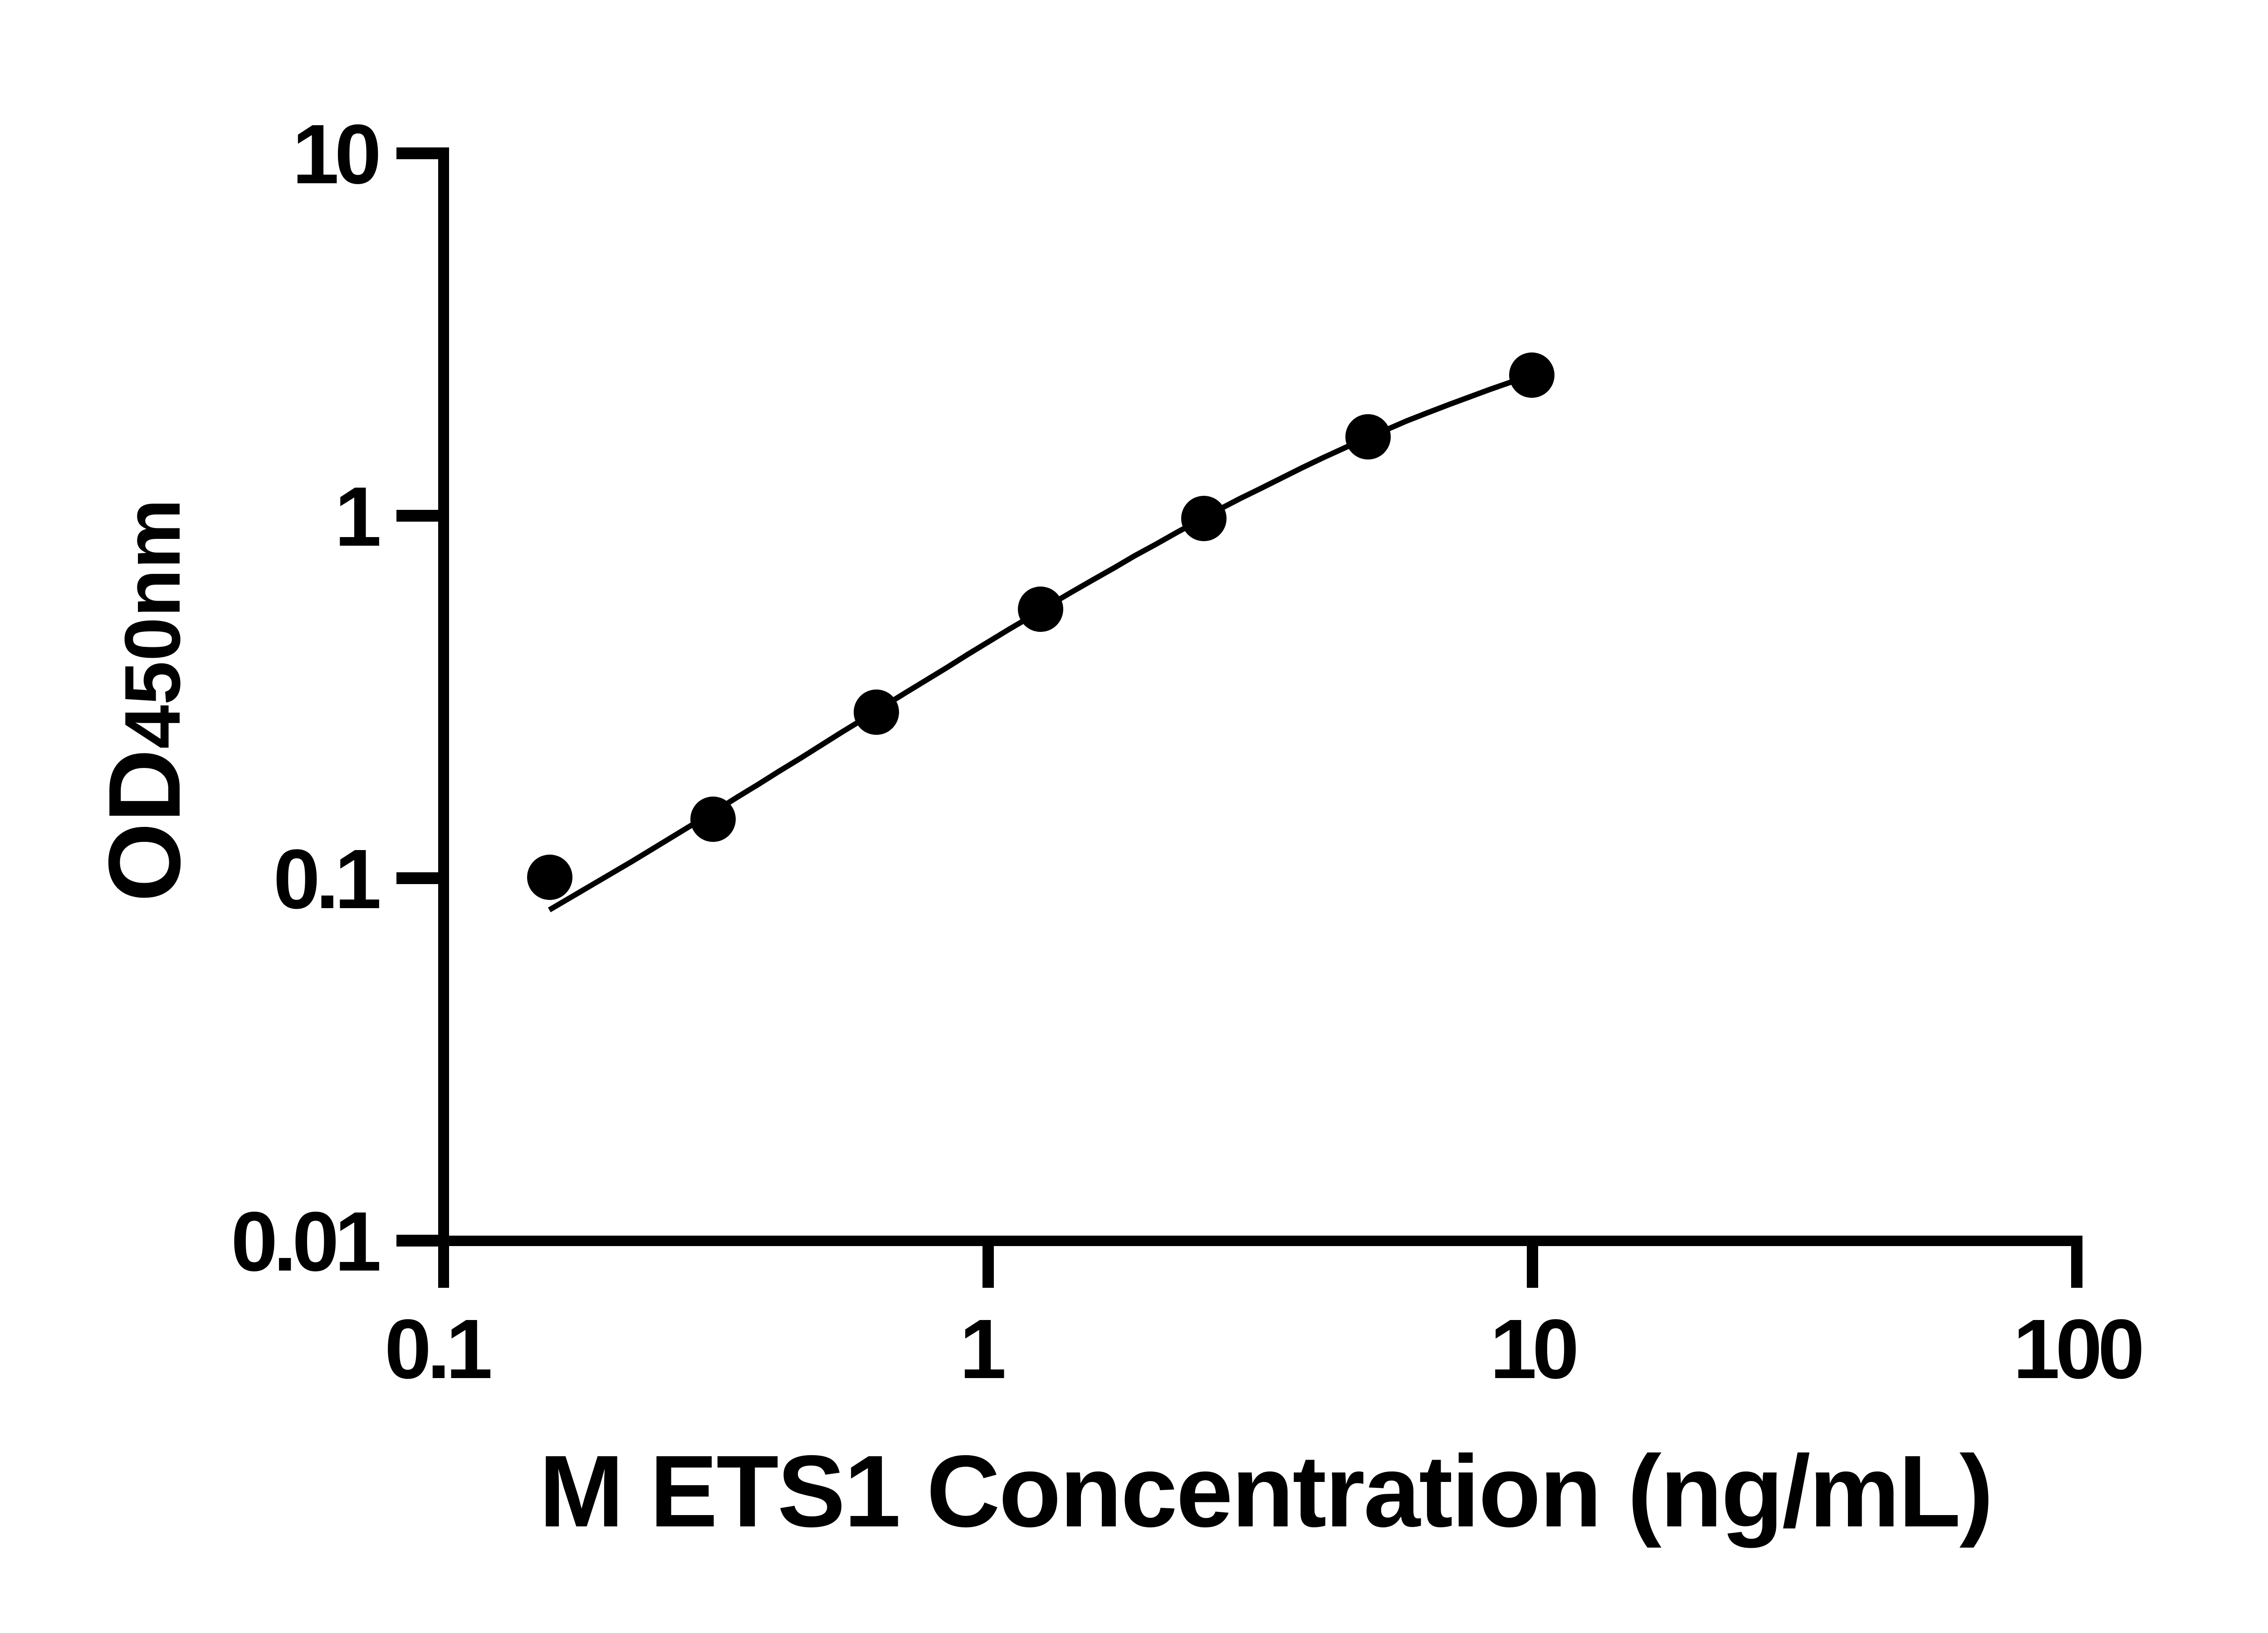  I want to click on svg-text: M ETS1 Concentration (ng/mL), so click(1265, 1491).